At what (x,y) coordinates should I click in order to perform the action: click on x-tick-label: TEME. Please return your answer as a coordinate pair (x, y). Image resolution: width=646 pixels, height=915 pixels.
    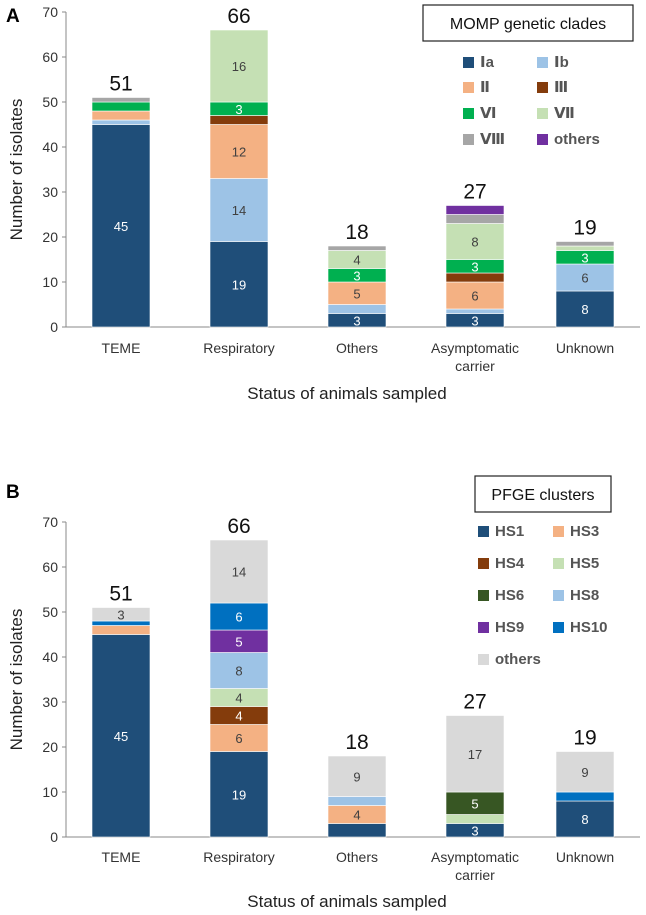
    Looking at the image, I should click on (121, 348).